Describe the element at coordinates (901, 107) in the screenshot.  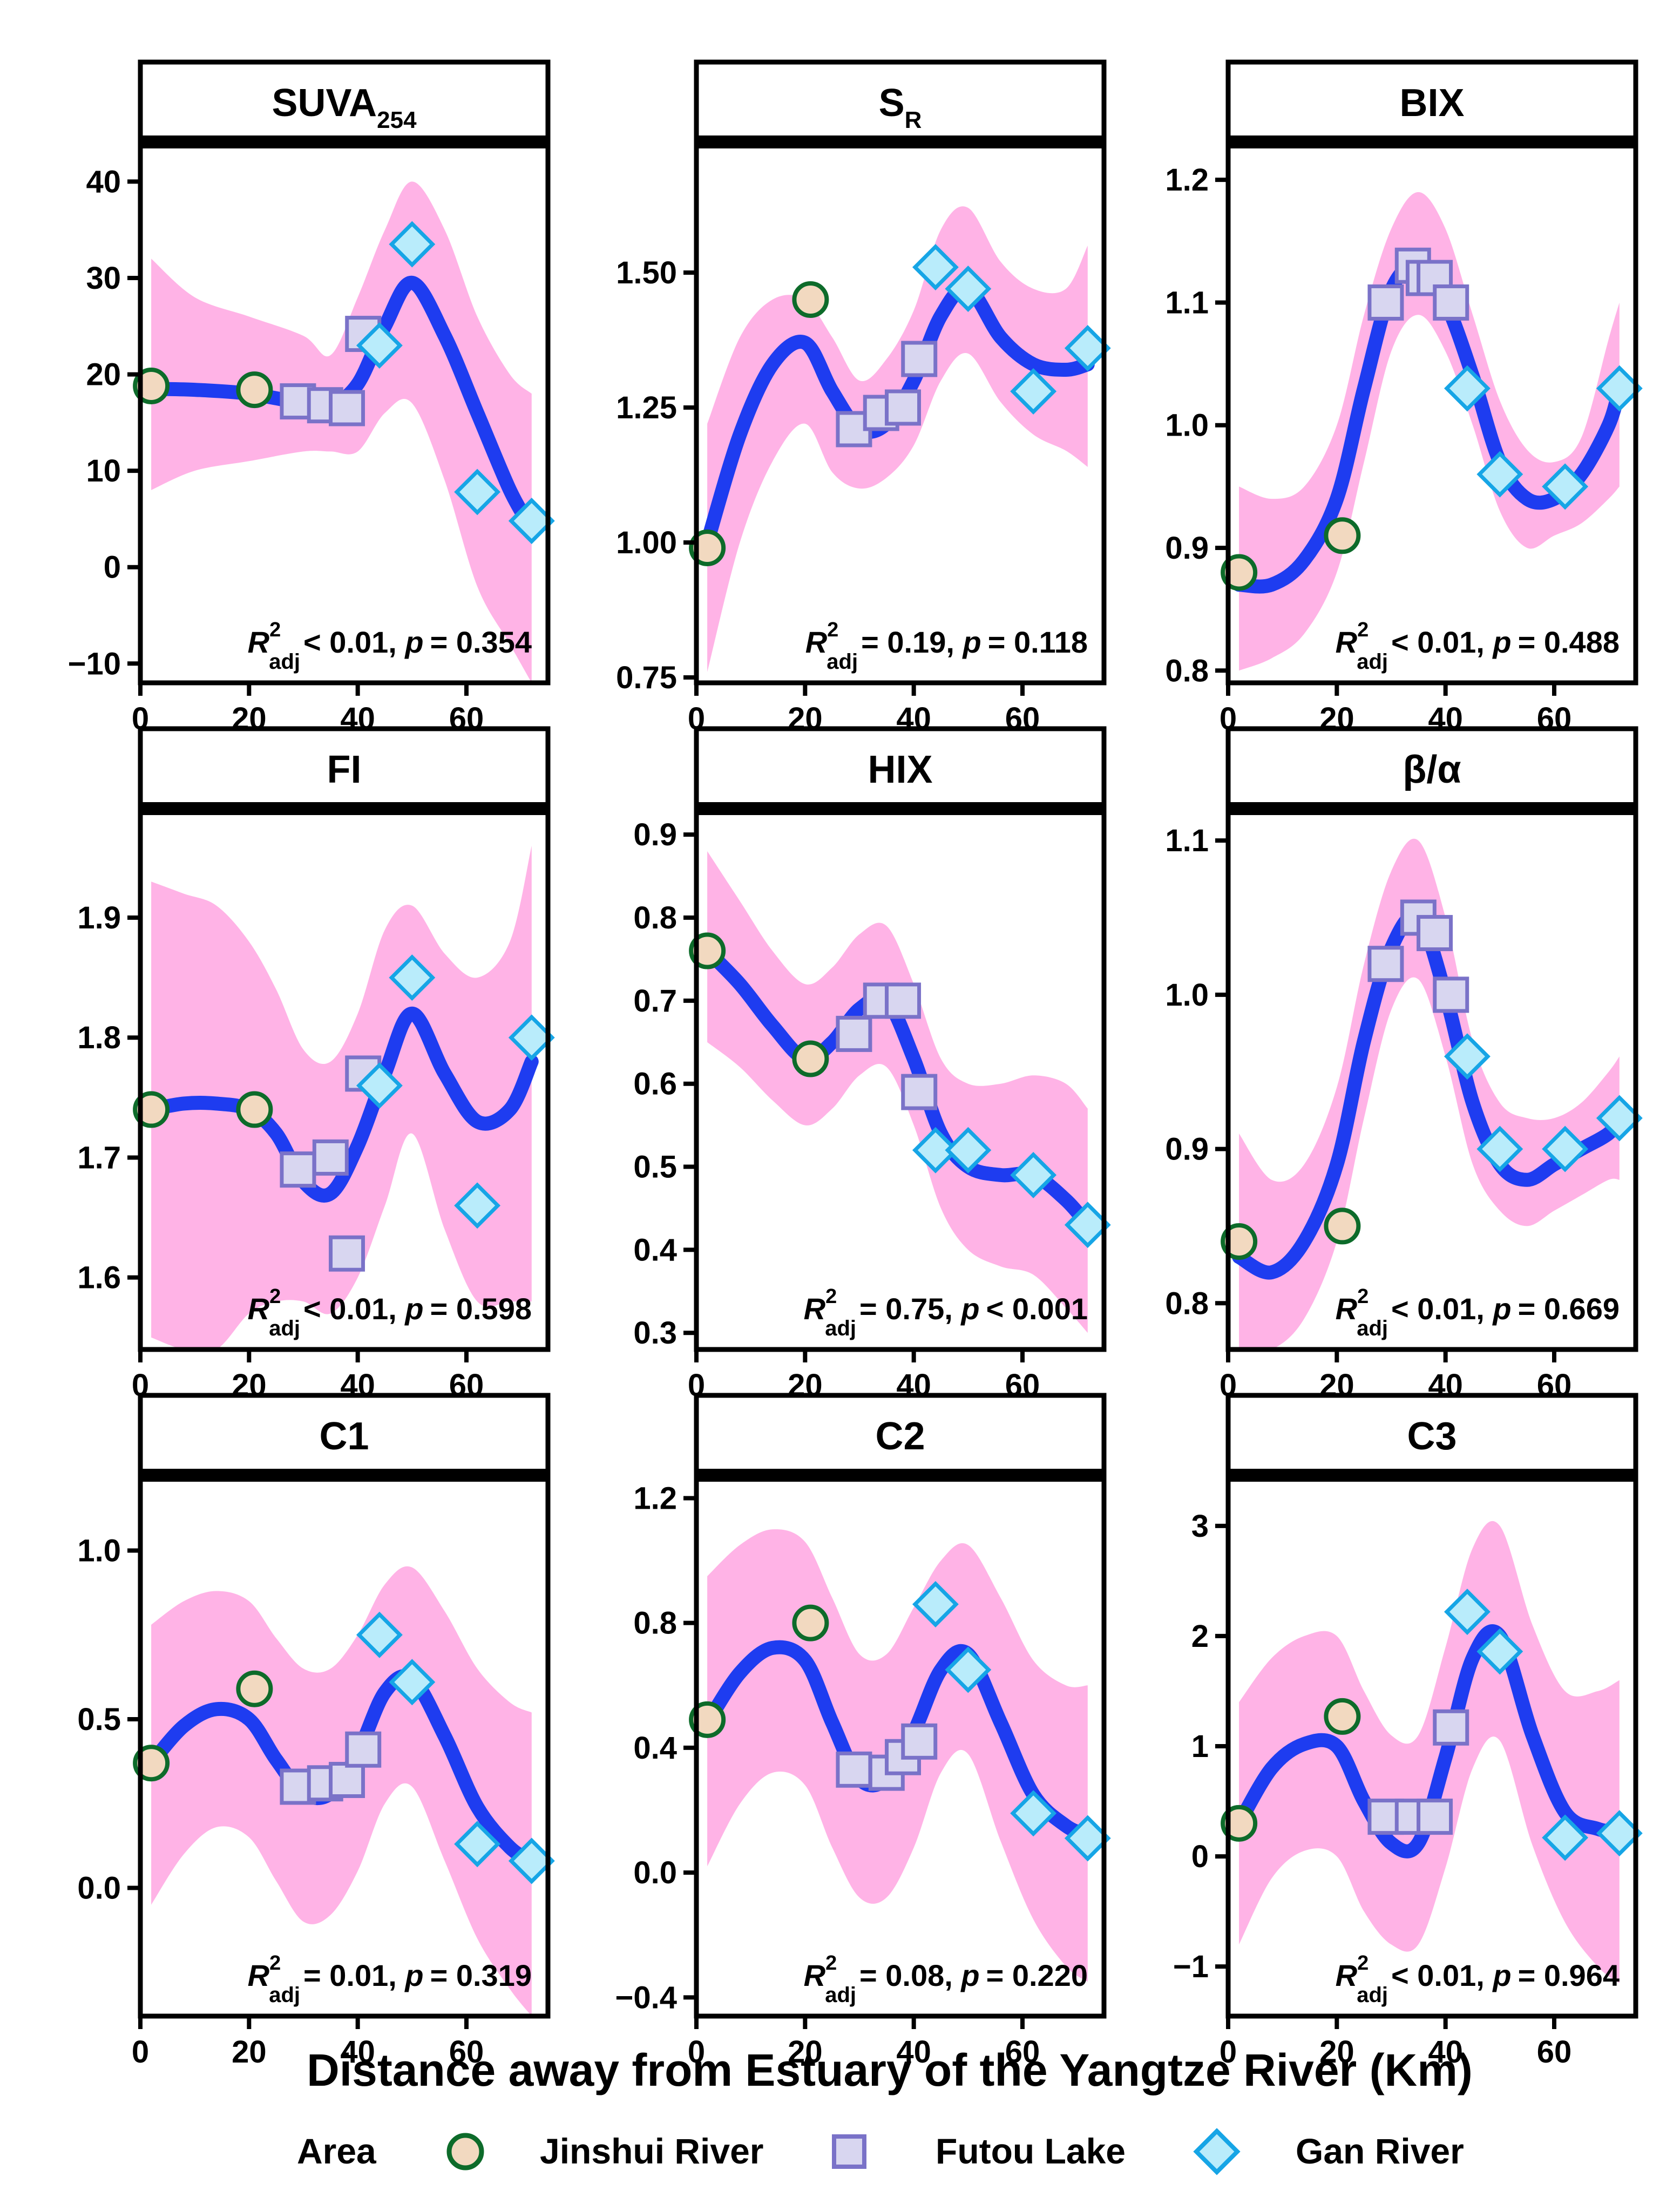
I see `strip-title: SR` at that location.